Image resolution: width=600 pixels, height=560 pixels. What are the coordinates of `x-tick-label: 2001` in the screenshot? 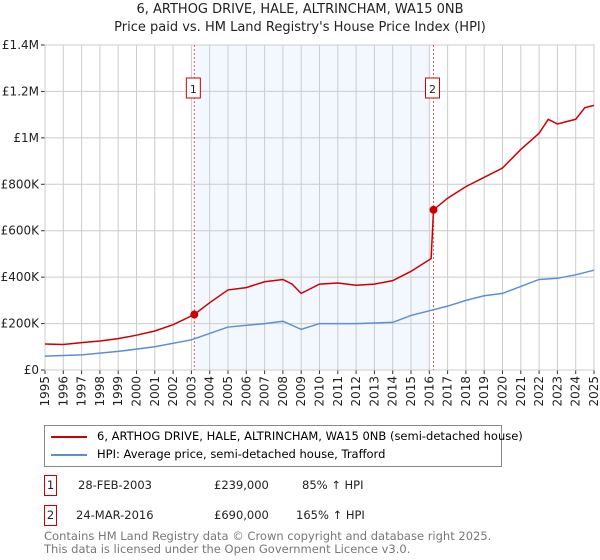 It's located at (155, 391).